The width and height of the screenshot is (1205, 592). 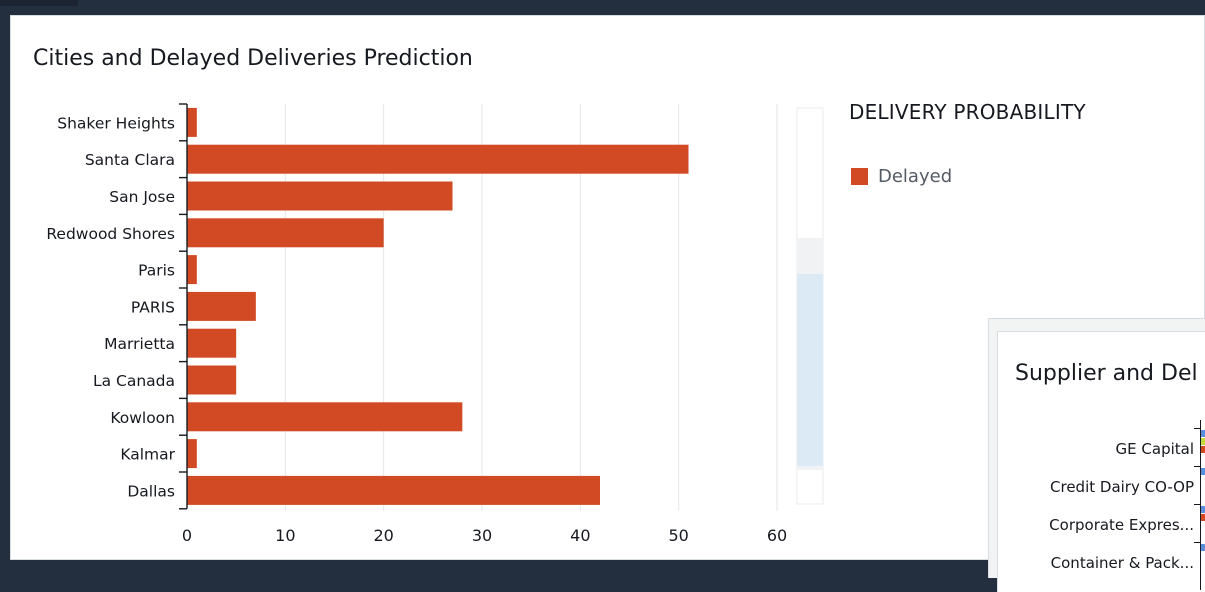 What do you see at coordinates (1122, 487) in the screenshot?
I see `supplier-label: Credit Dairy CO-OP` at bounding box center [1122, 487].